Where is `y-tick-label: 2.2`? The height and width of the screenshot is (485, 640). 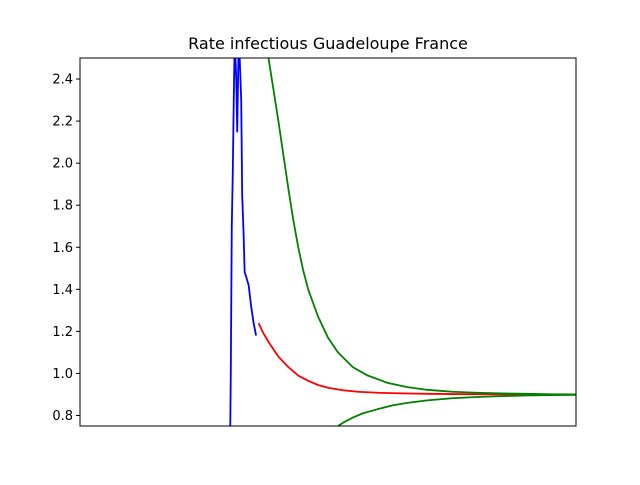
y-tick-label: 2.2 is located at coordinates (62, 122).